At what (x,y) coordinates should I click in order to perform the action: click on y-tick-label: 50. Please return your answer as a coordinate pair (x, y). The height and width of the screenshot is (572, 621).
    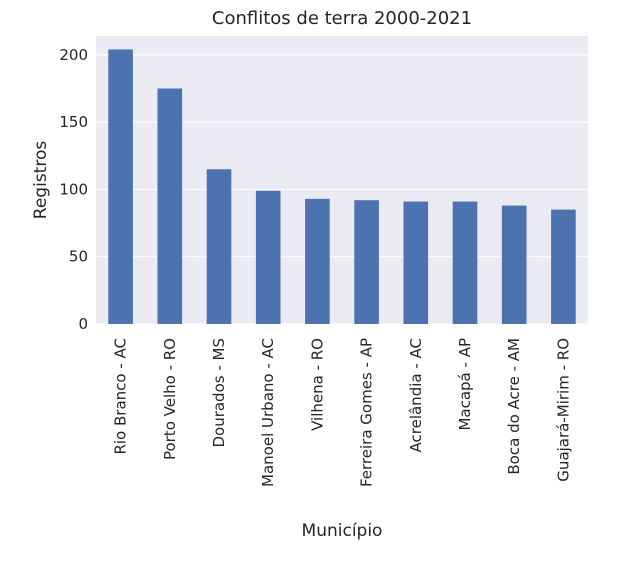
    Looking at the image, I should click on (78, 257).